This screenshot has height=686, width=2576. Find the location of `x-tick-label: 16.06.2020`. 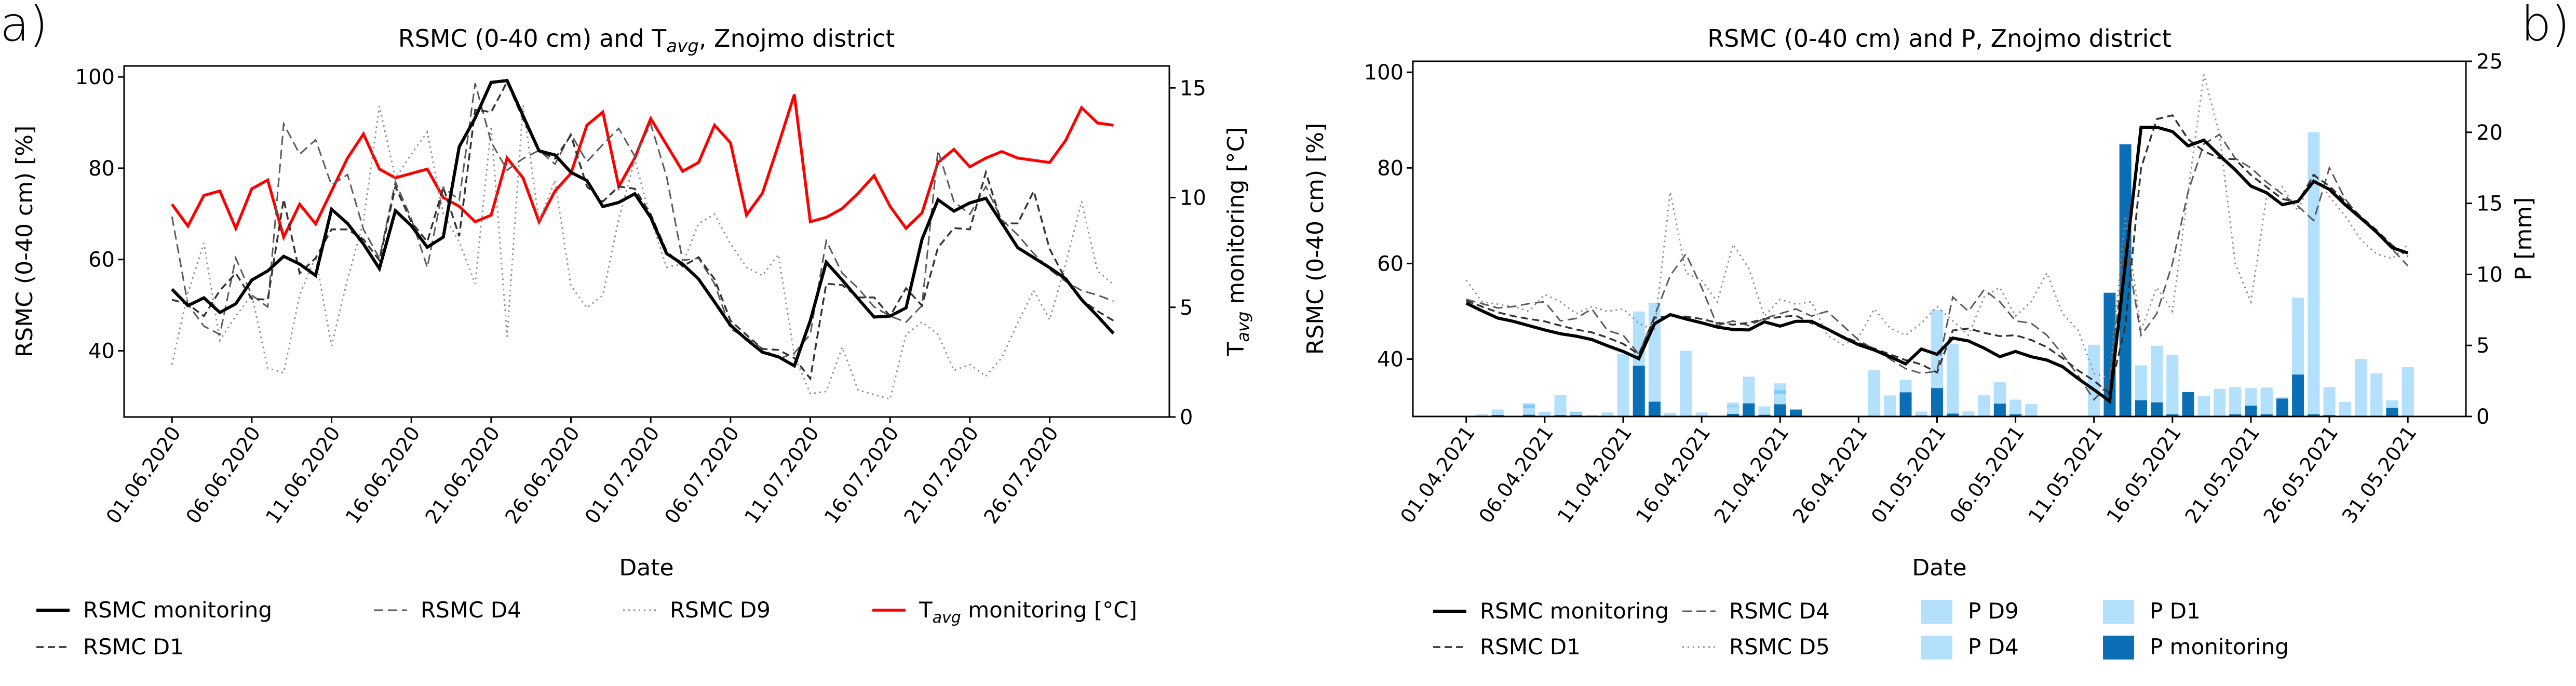

x-tick-label: 16.06.2020 is located at coordinates (383, 475).